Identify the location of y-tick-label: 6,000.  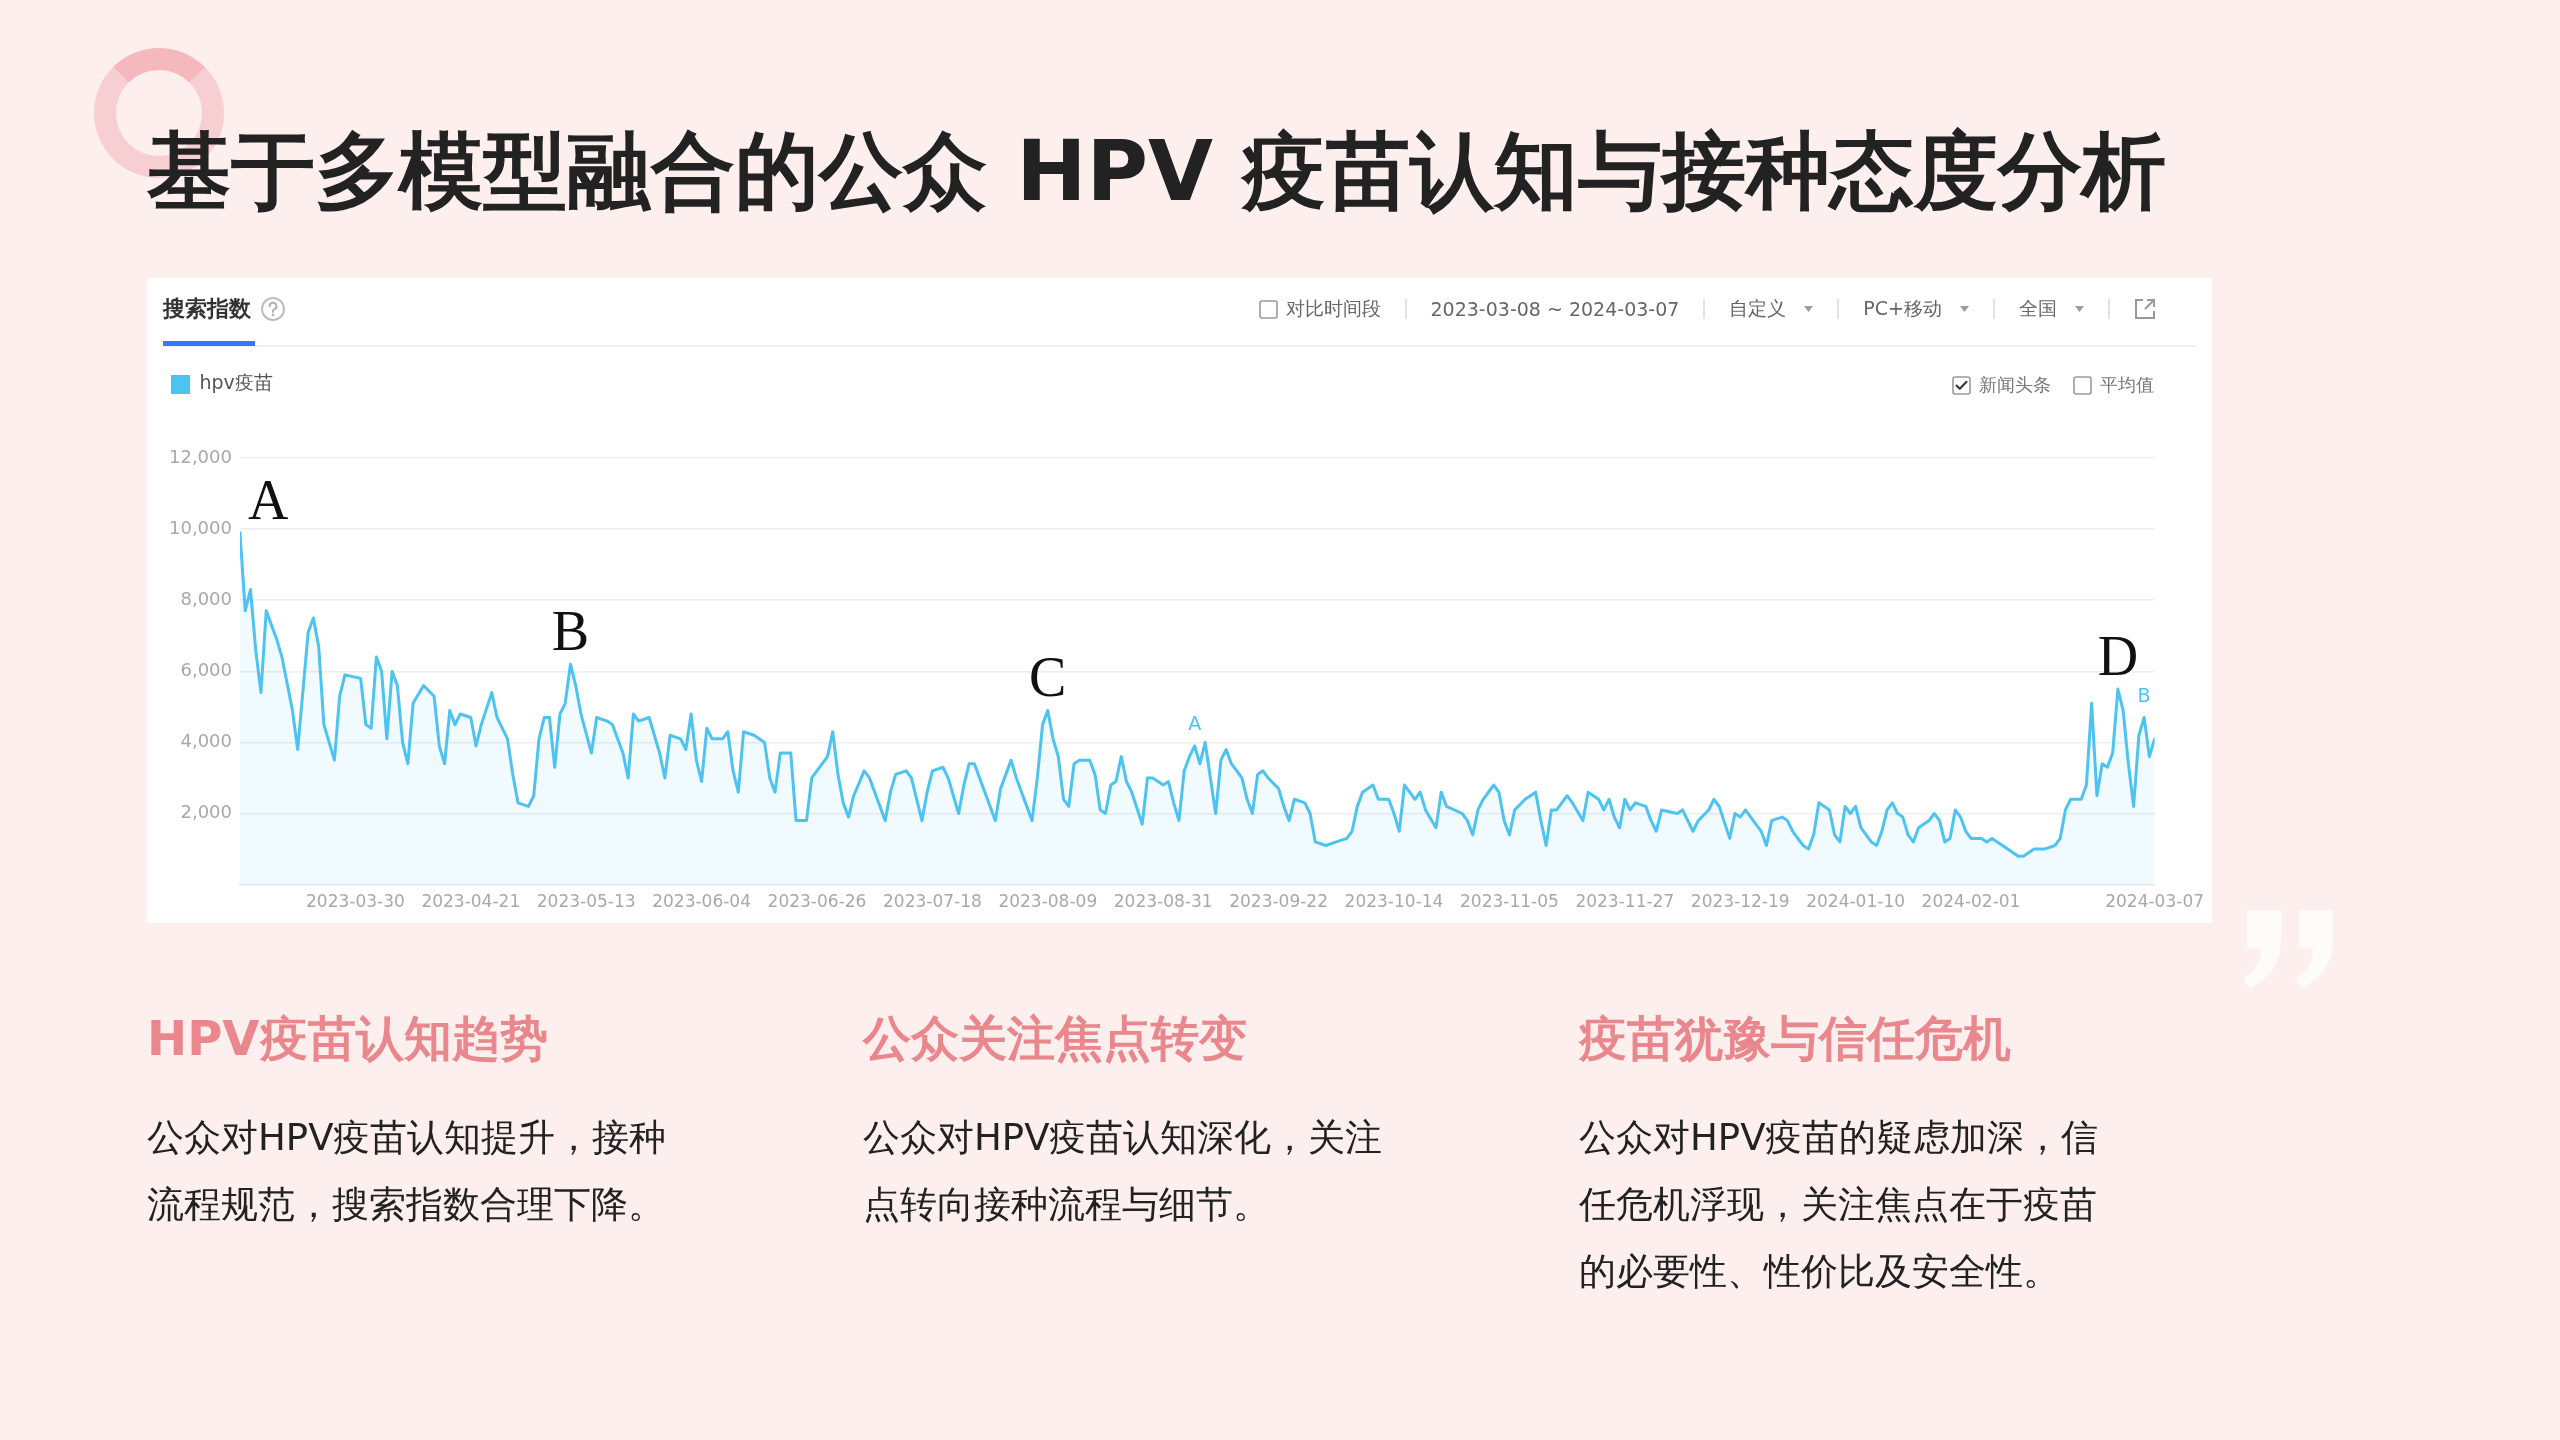
(206, 669).